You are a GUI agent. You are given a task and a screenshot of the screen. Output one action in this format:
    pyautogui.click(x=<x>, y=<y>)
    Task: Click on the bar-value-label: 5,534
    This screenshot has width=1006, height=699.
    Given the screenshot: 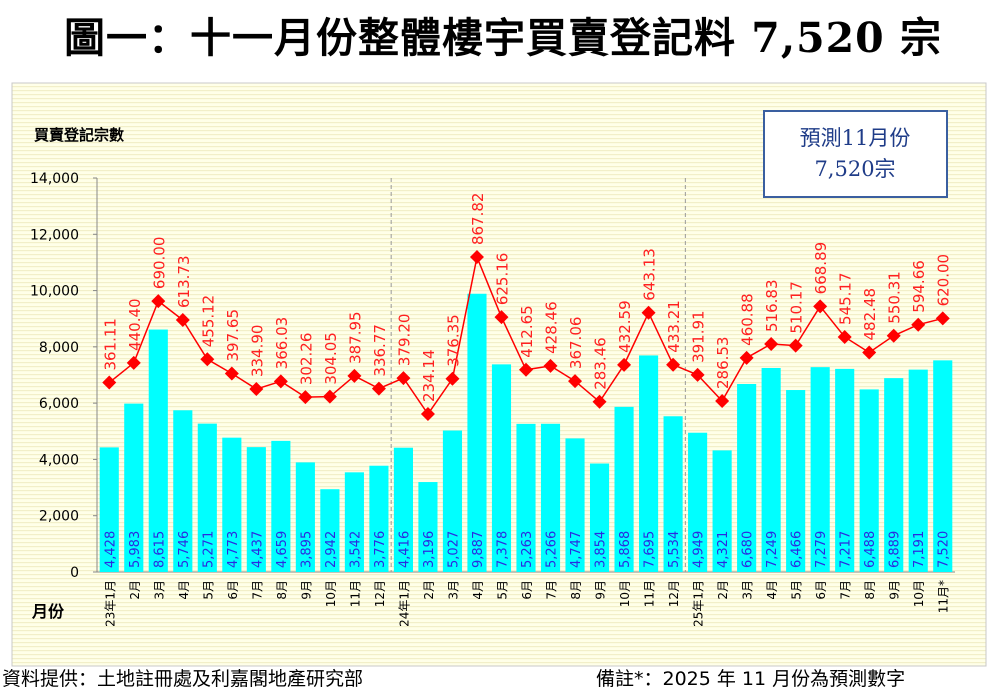 What is the action you would take?
    pyautogui.click(x=674, y=549)
    